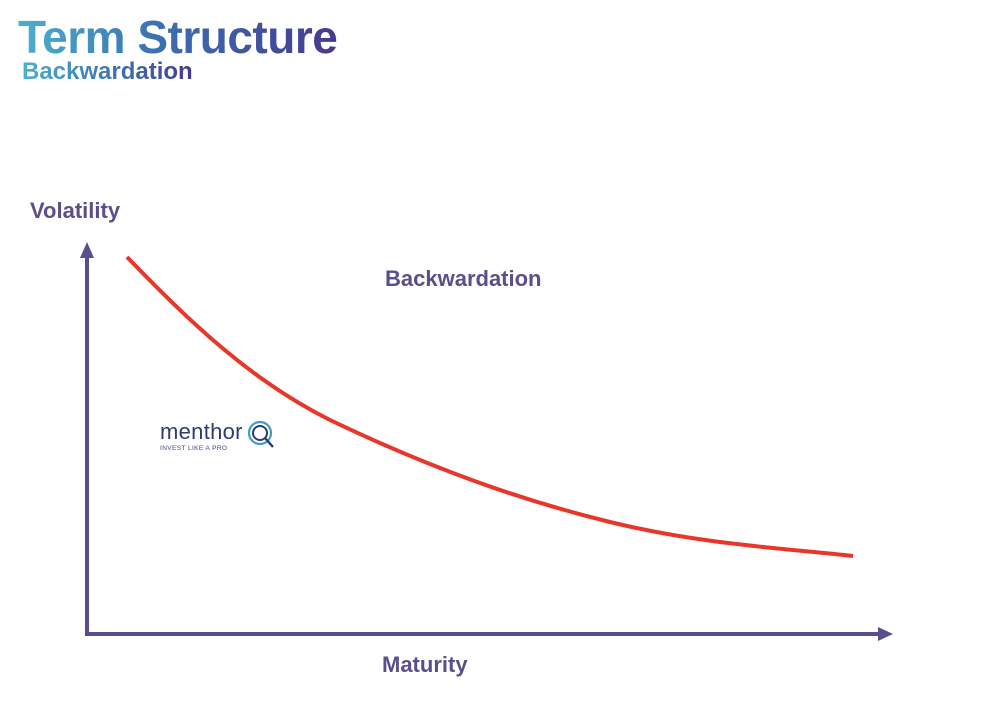 The image size is (996, 726). Describe the element at coordinates (425, 664) in the screenshot. I see `x-axis-label: Maturity` at that location.